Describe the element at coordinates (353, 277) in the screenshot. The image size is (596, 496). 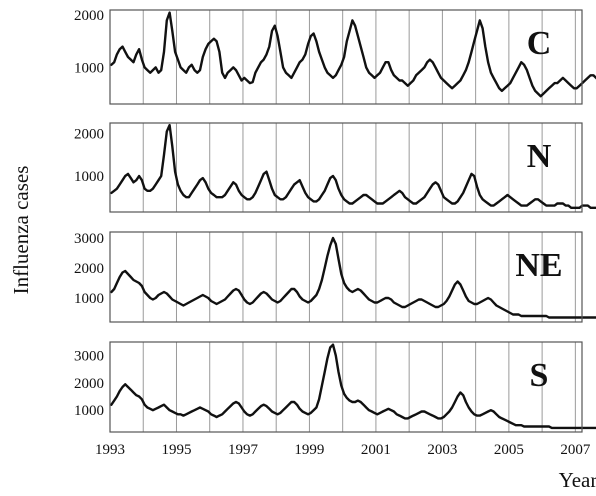
I see `series-line-ne` at that location.